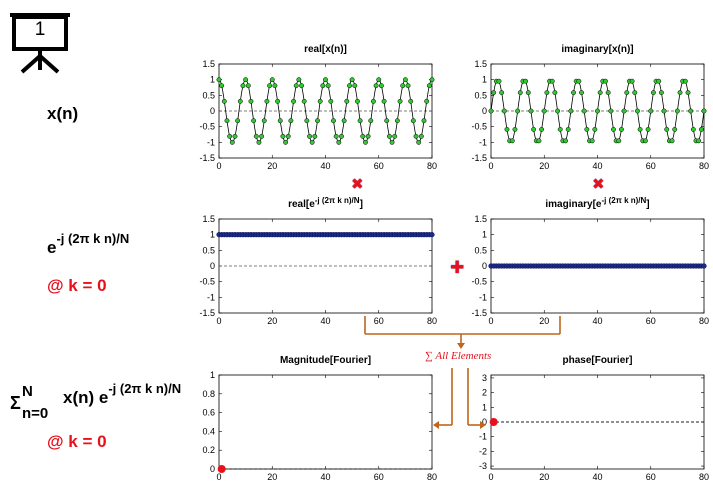 The width and height of the screenshot is (713, 489). Describe the element at coordinates (325, 360) in the screenshot. I see `plot-title: Magnitude[Fourier]` at that location.